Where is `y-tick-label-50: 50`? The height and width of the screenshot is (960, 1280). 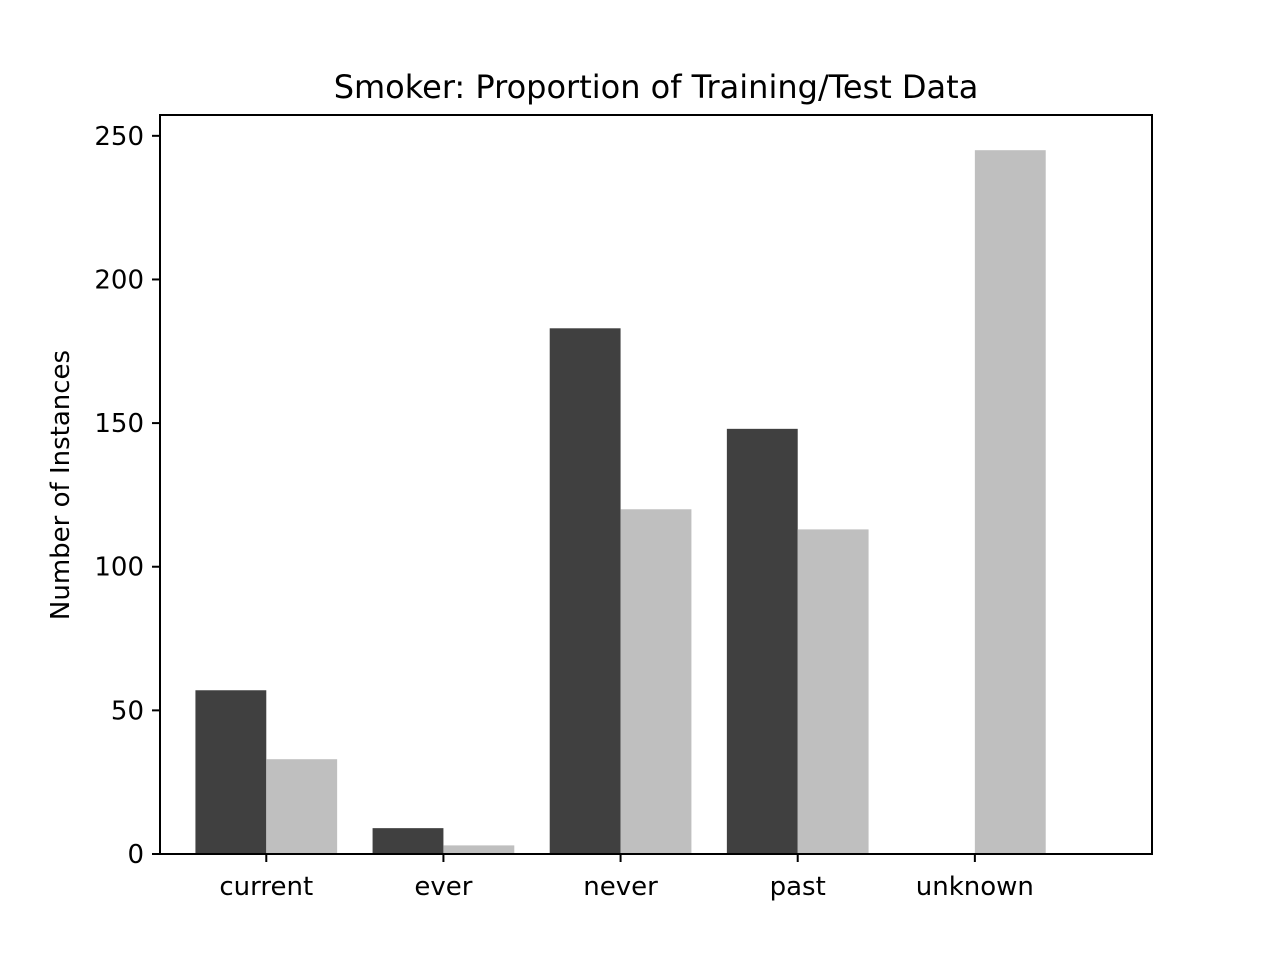
y-tick-label-50: 50 is located at coordinates (127, 711).